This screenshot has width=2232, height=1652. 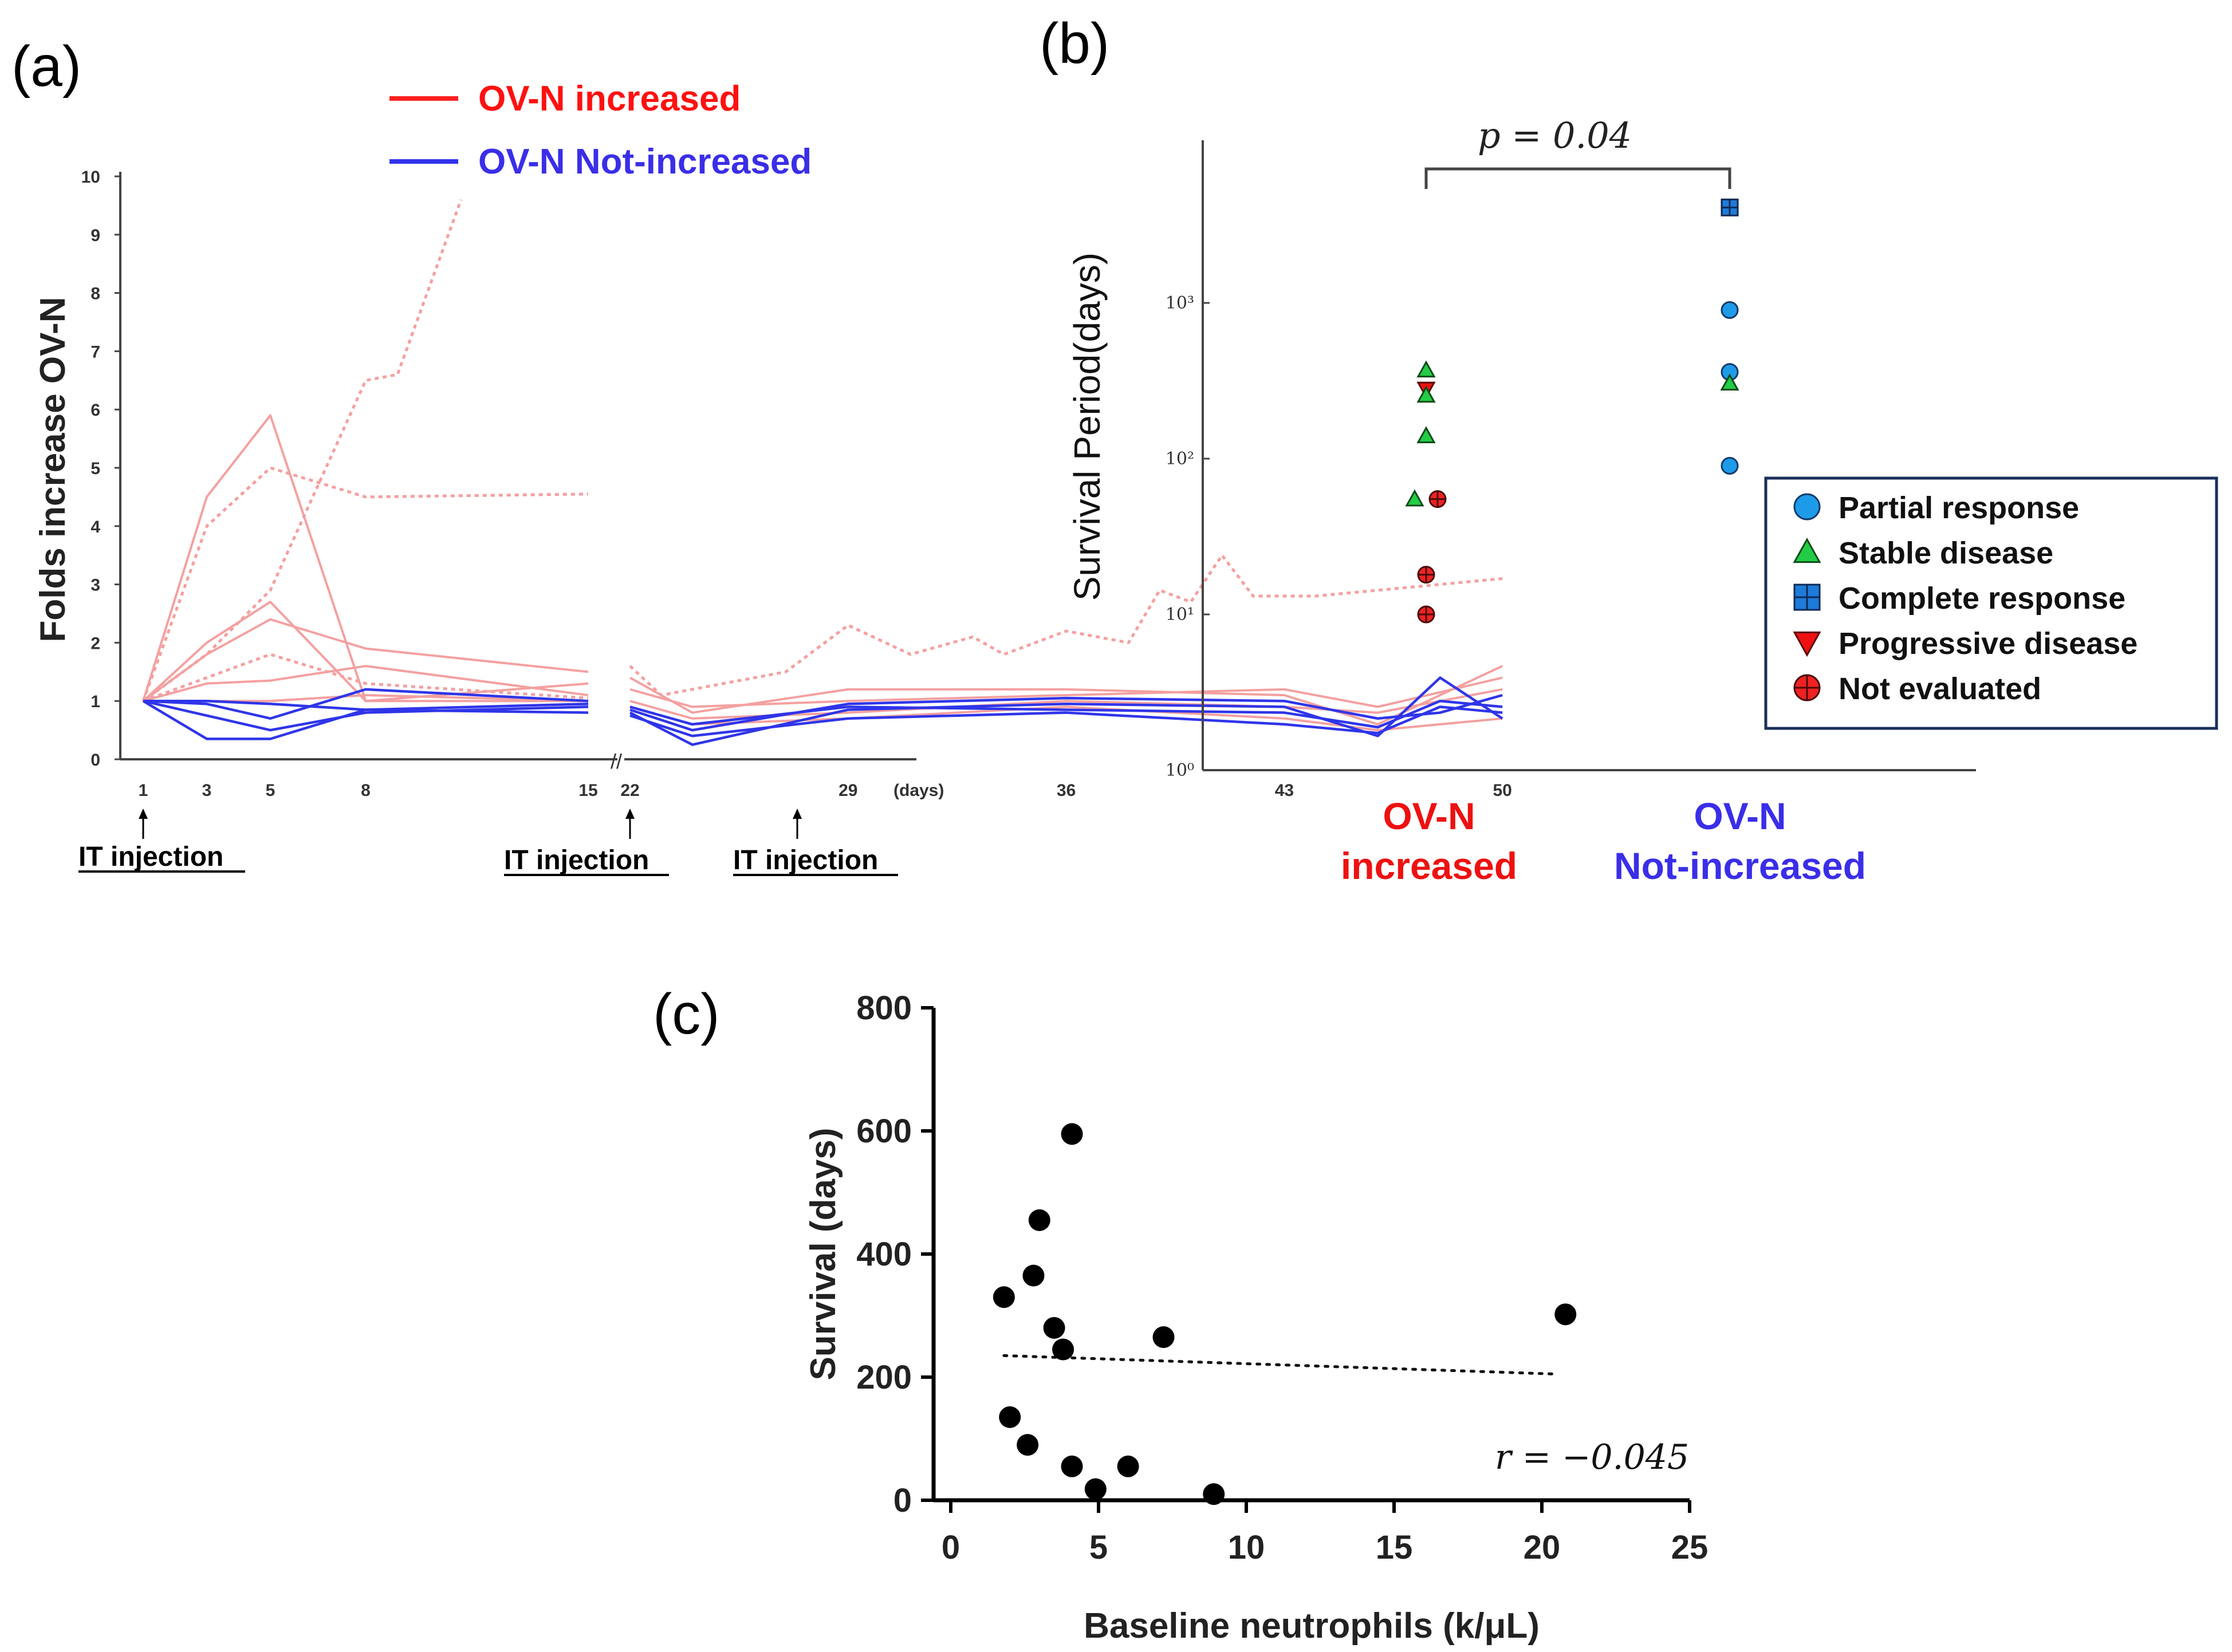 I want to click on y-tick-label-a: 1, so click(x=95, y=701).